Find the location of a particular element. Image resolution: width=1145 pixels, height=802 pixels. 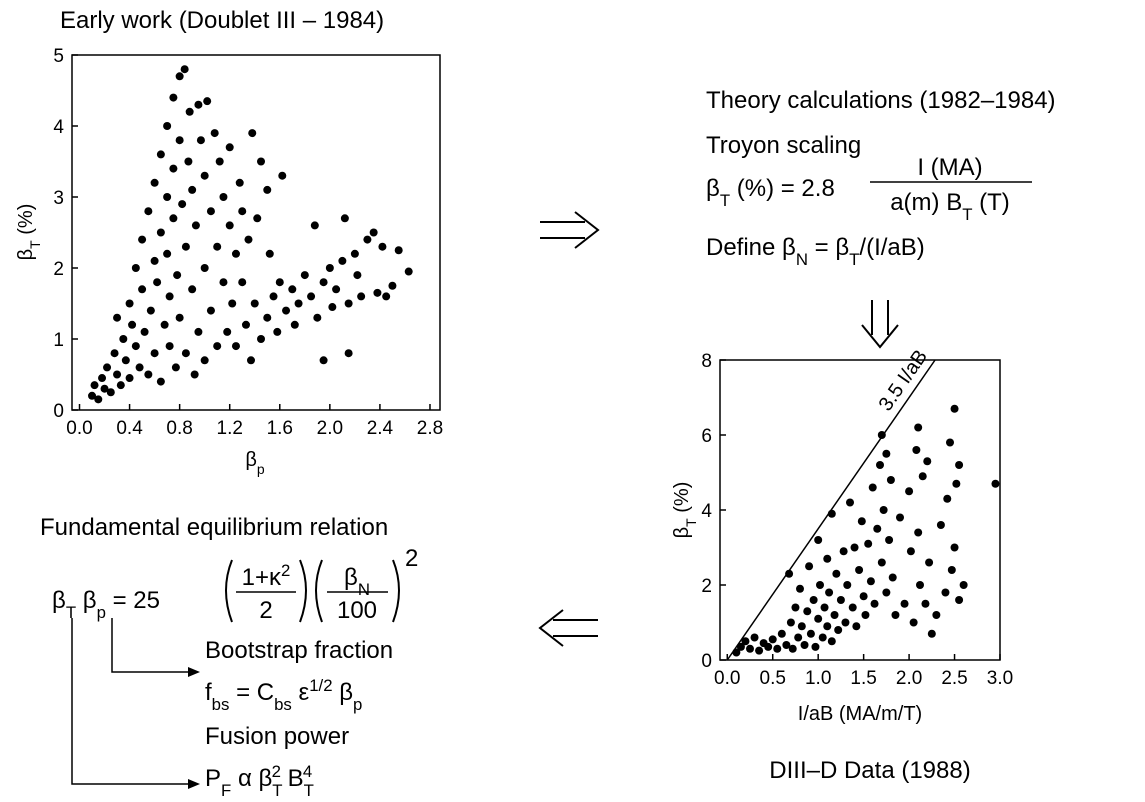

x-tick-label: 1.2 is located at coordinates (230, 428).